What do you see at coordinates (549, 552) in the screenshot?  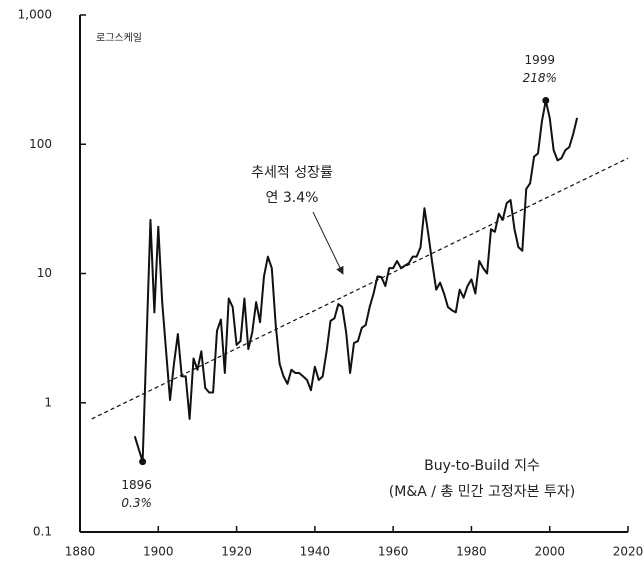 I see `x-tick-label: 2000` at bounding box center [549, 552].